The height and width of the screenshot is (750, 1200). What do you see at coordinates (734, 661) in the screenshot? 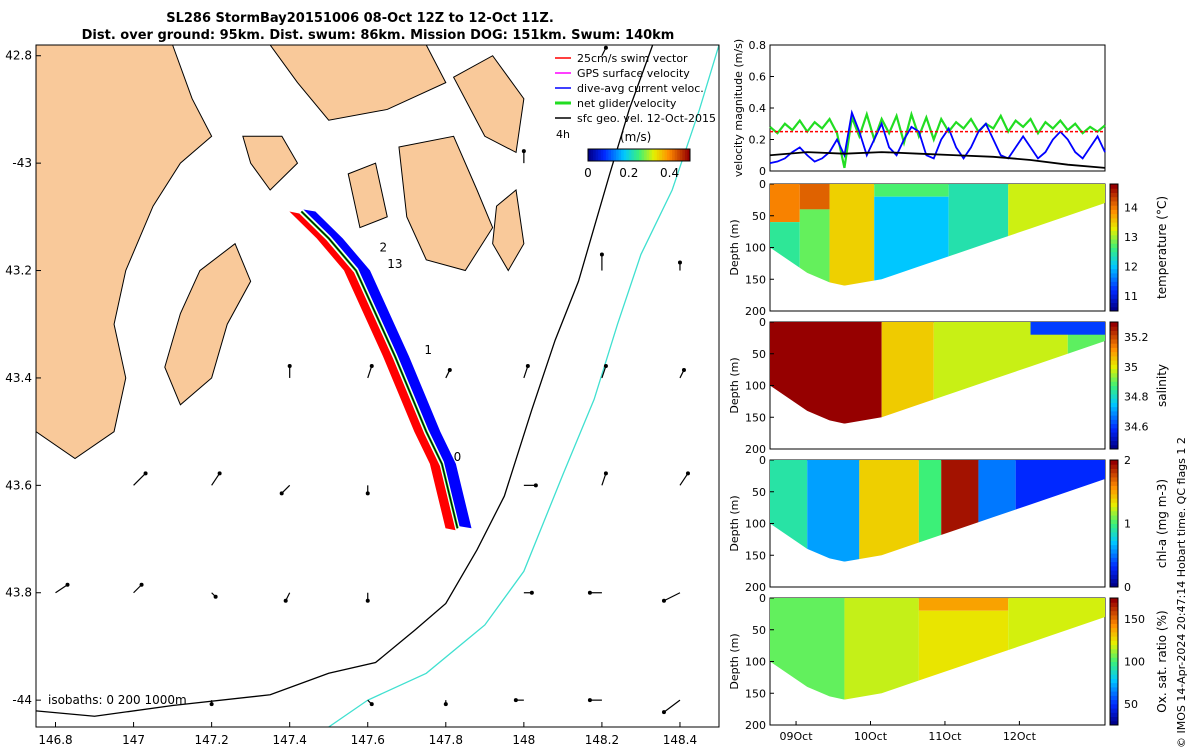
I see `section-y-label: Depth (m)` at bounding box center [734, 661].